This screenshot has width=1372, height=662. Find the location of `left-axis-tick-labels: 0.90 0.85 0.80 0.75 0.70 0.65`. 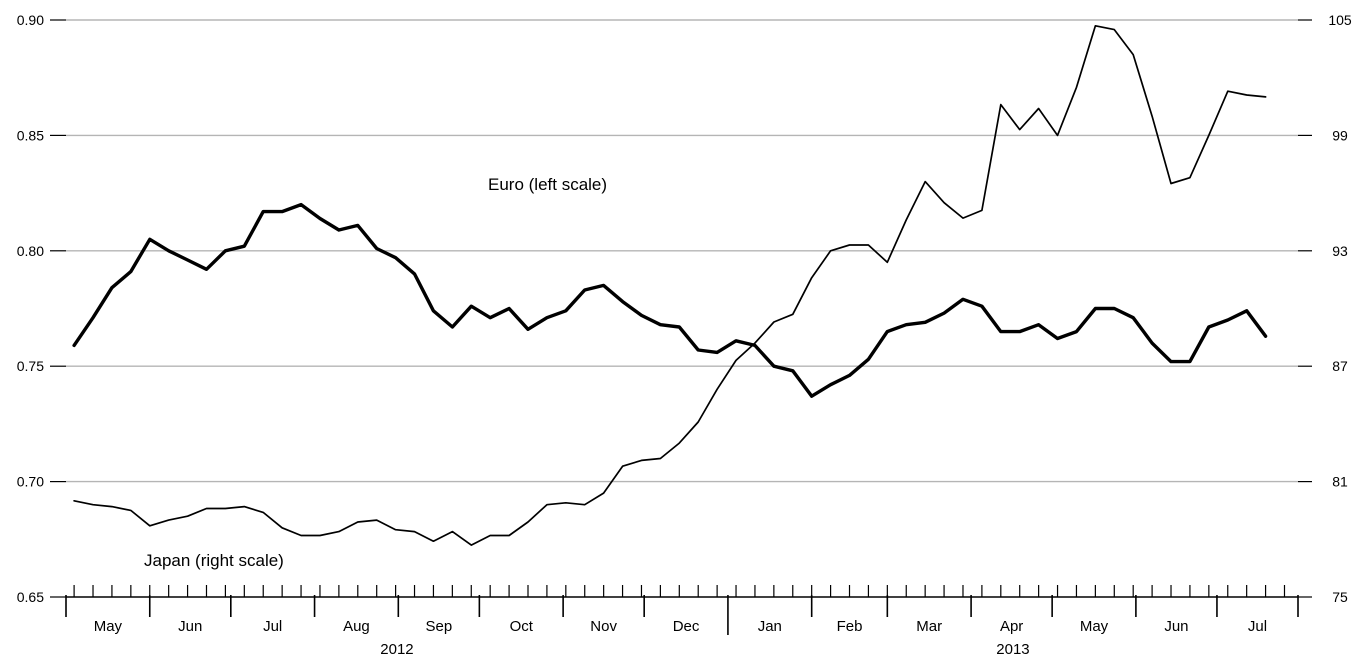

left-axis-tick-labels: 0.90 0.85 0.80 0.75 0.70 0.65 is located at coordinates (41, 308).